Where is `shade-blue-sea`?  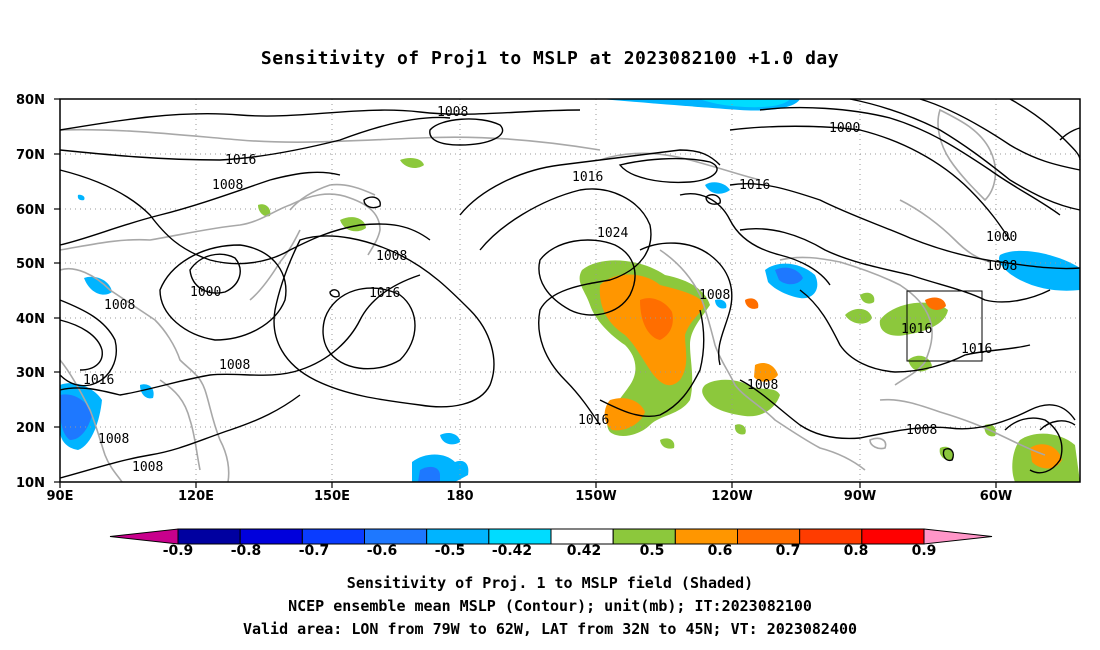 shade-blue-sea is located at coordinates (147, 391).